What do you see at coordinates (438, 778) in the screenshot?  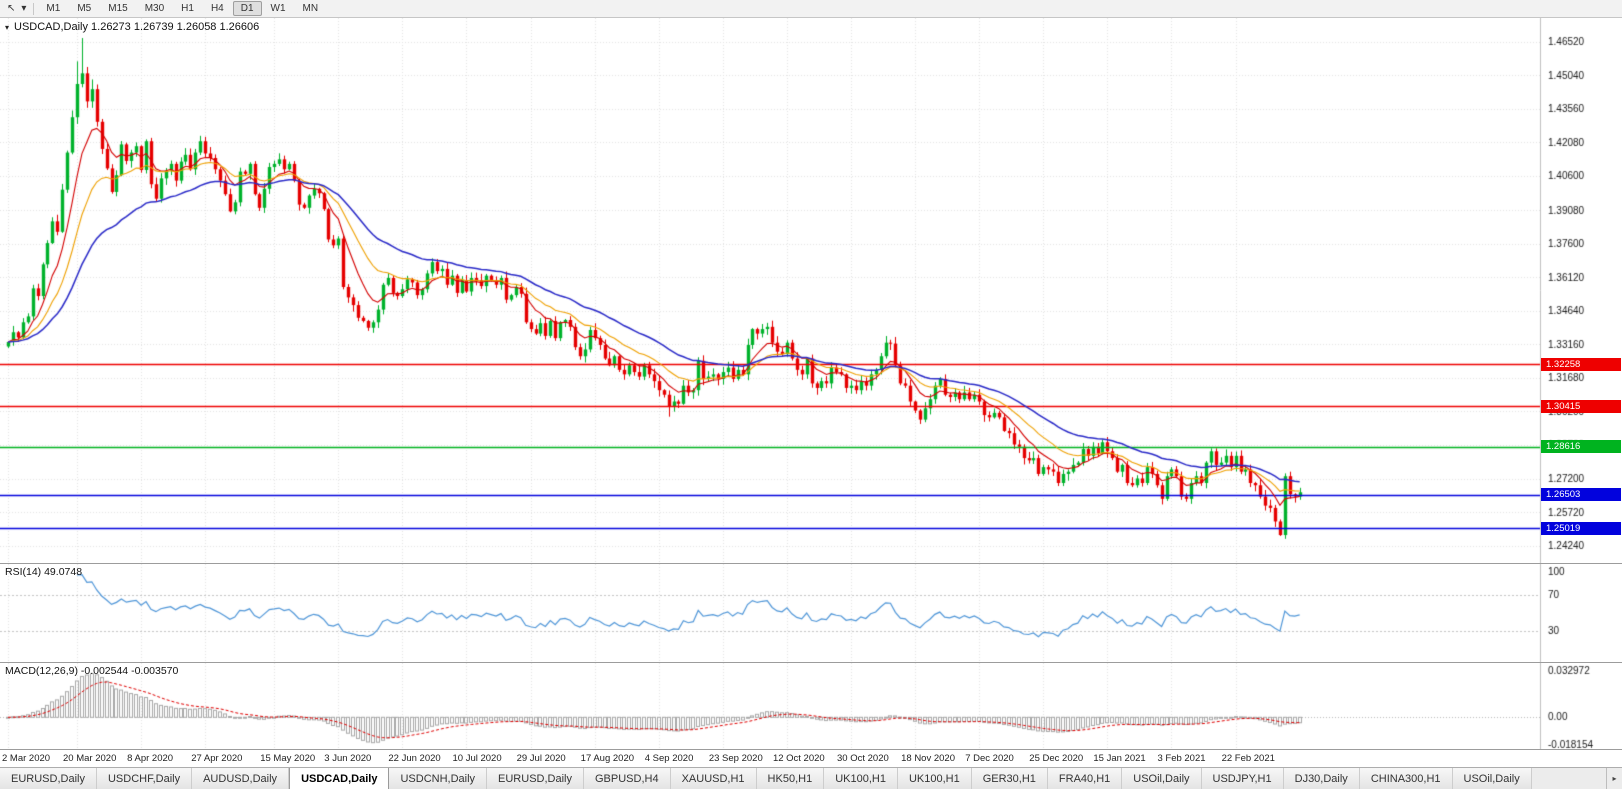 I see `chart-tab-usdcnh-daily: USDCNH,Daily` at bounding box center [438, 778].